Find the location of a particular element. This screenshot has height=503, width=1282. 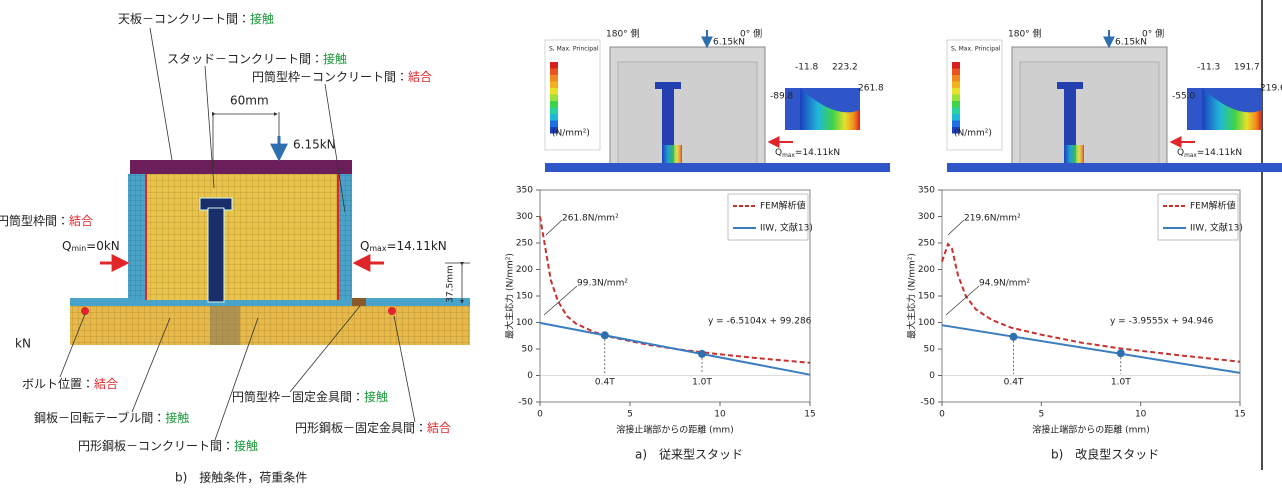

equation: y = -6.5104x + 99.286 is located at coordinates (760, 322).